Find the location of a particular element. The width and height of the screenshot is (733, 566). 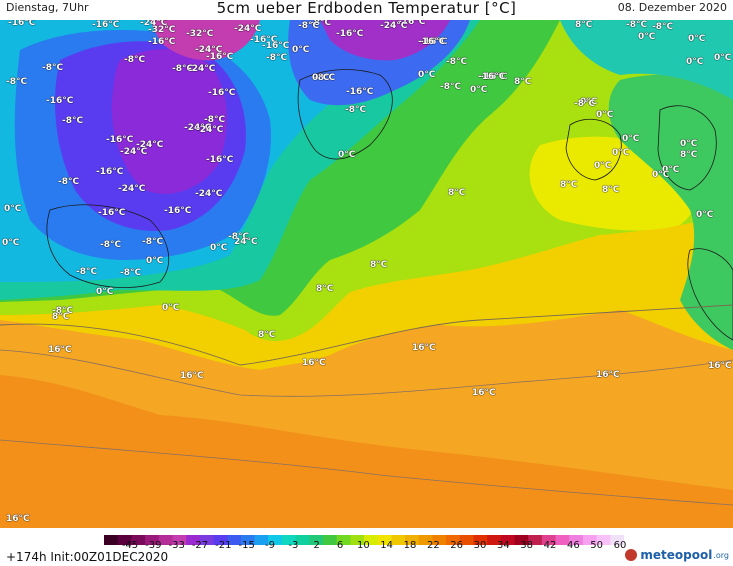

legend-tick: 26 is located at coordinates (457, 545).